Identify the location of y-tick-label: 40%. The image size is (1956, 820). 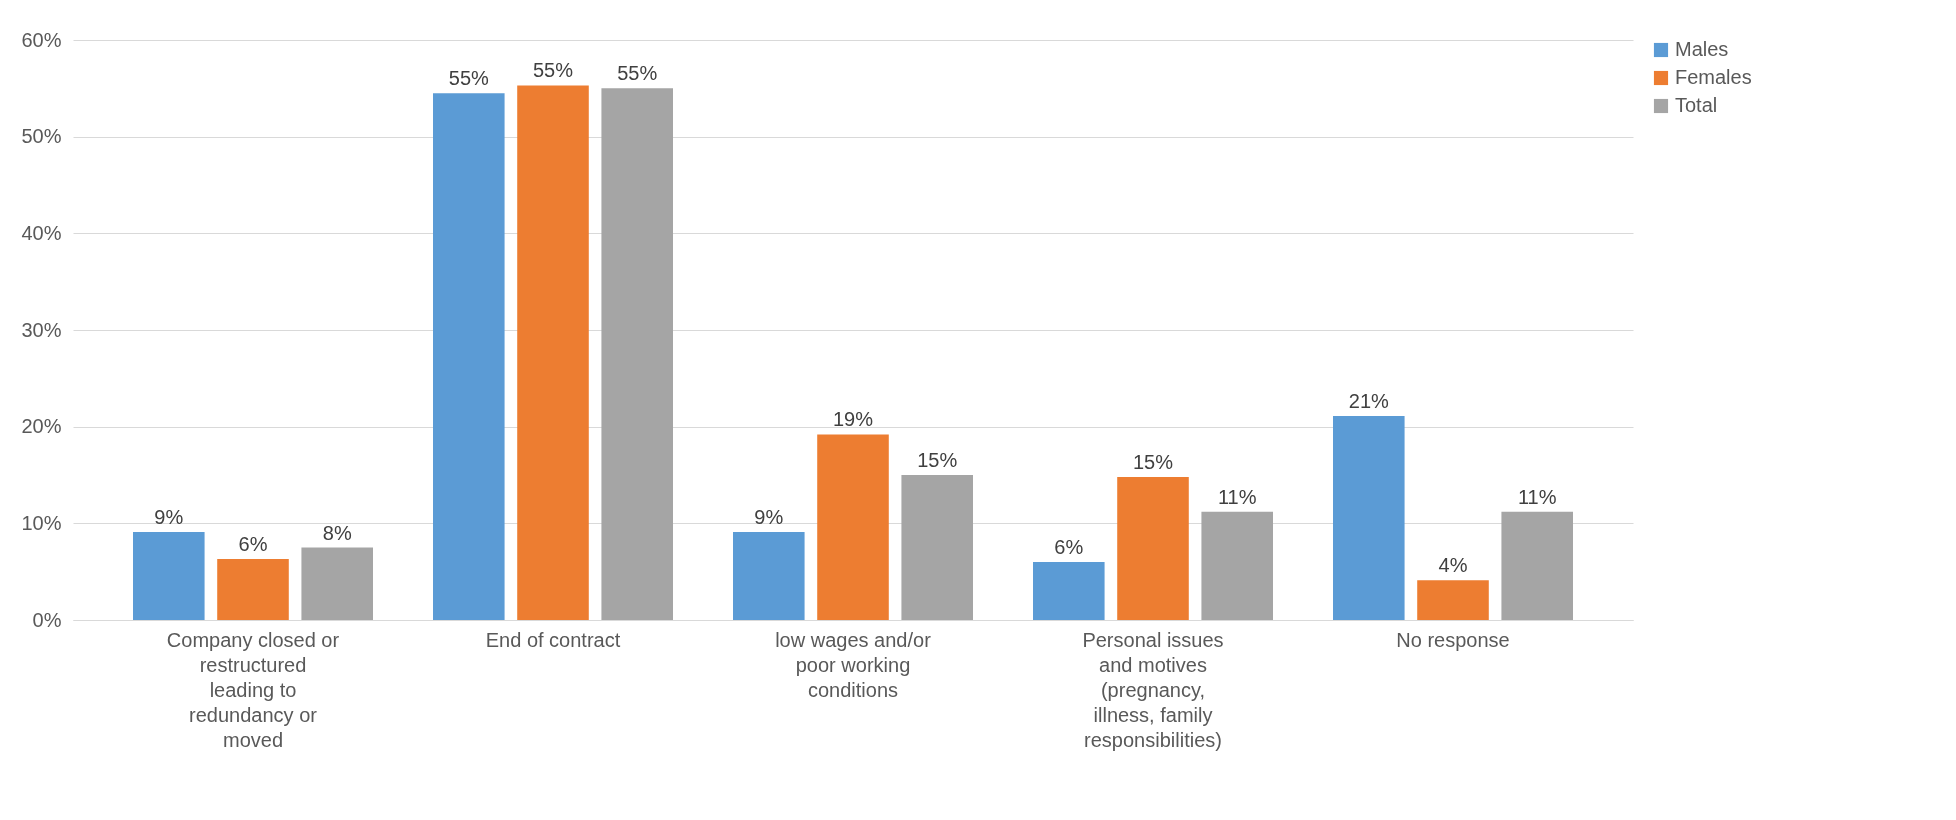
(41, 232).